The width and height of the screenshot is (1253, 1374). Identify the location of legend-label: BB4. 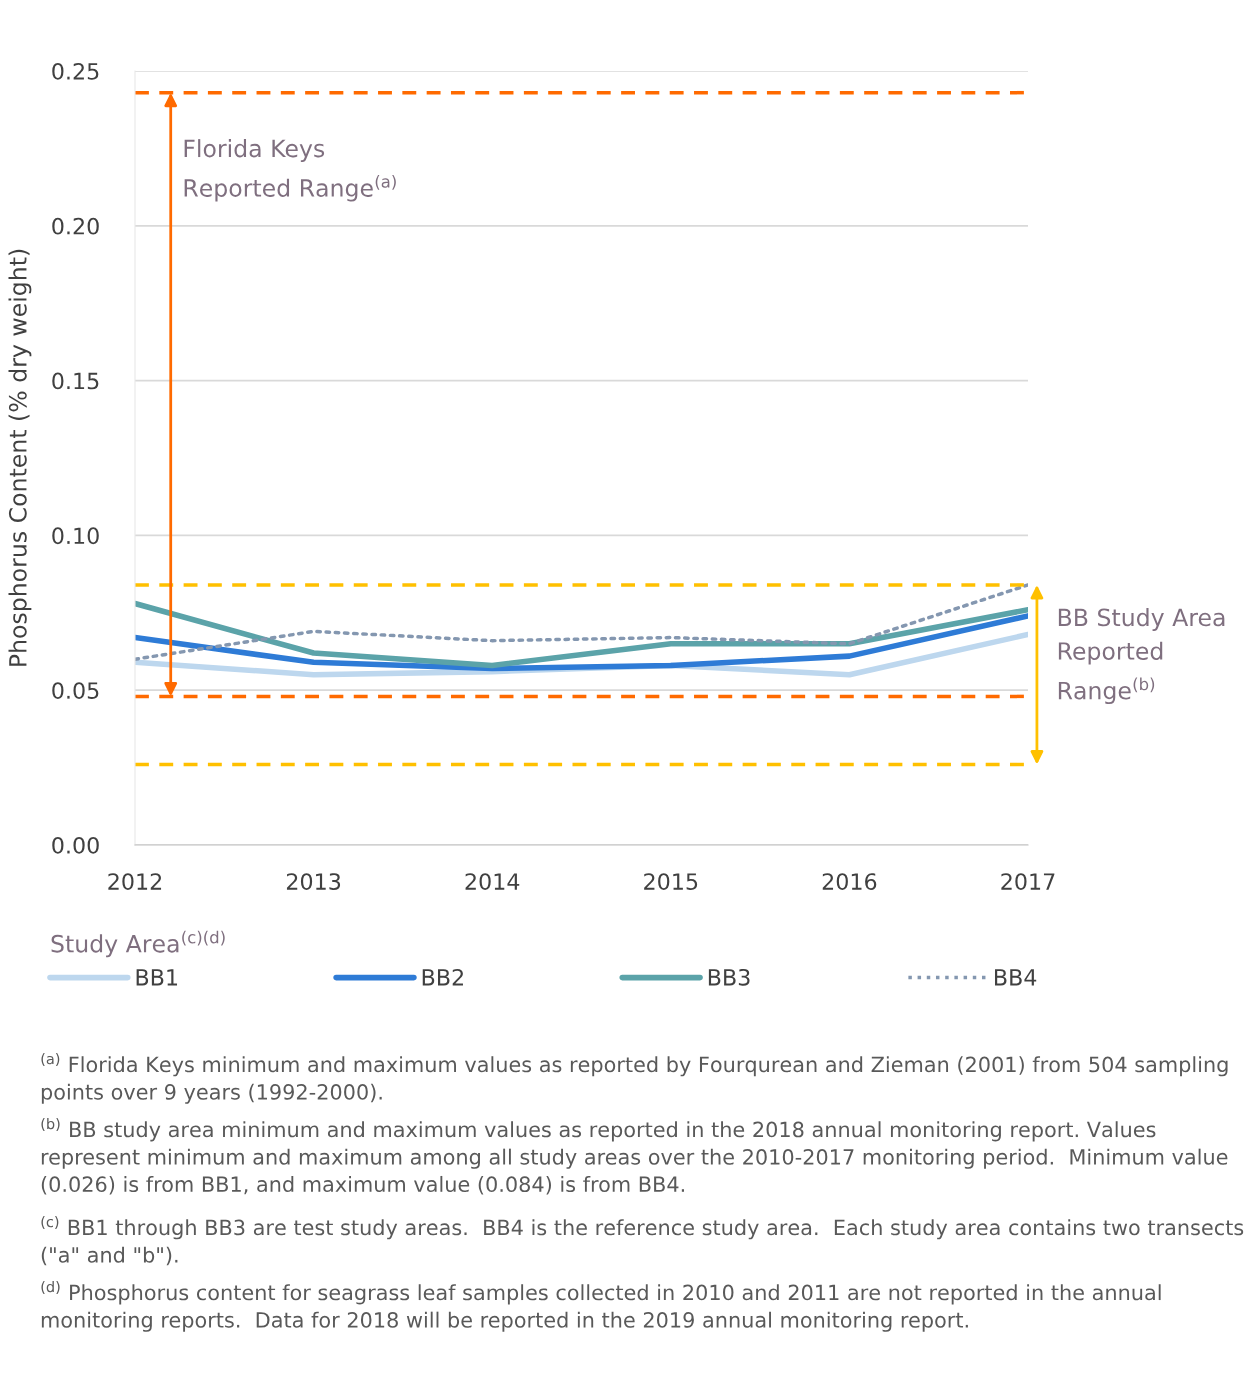
(1016, 977).